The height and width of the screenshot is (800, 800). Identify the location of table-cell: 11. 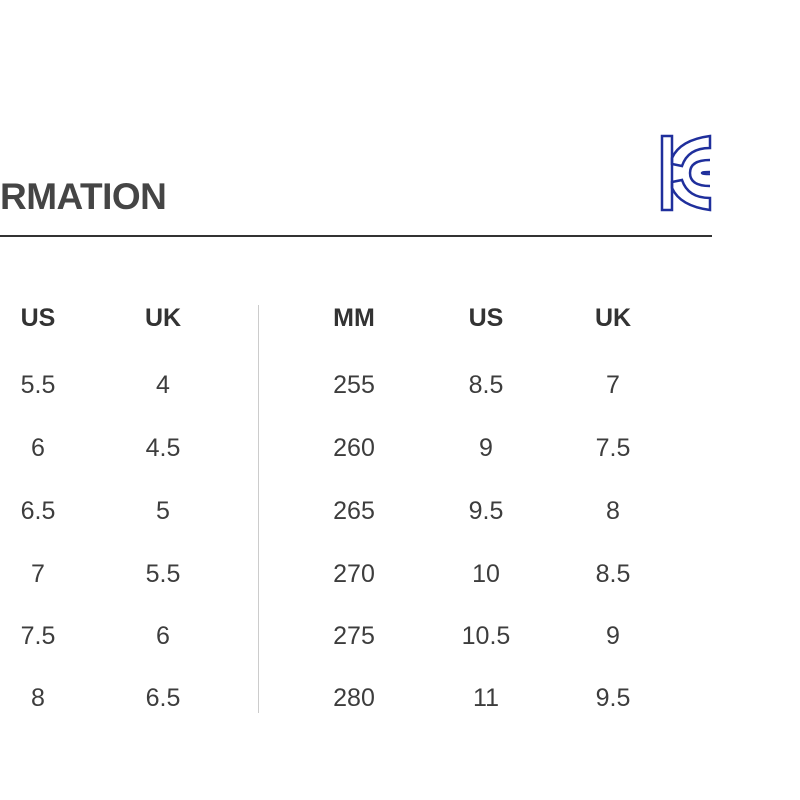
(486, 698).